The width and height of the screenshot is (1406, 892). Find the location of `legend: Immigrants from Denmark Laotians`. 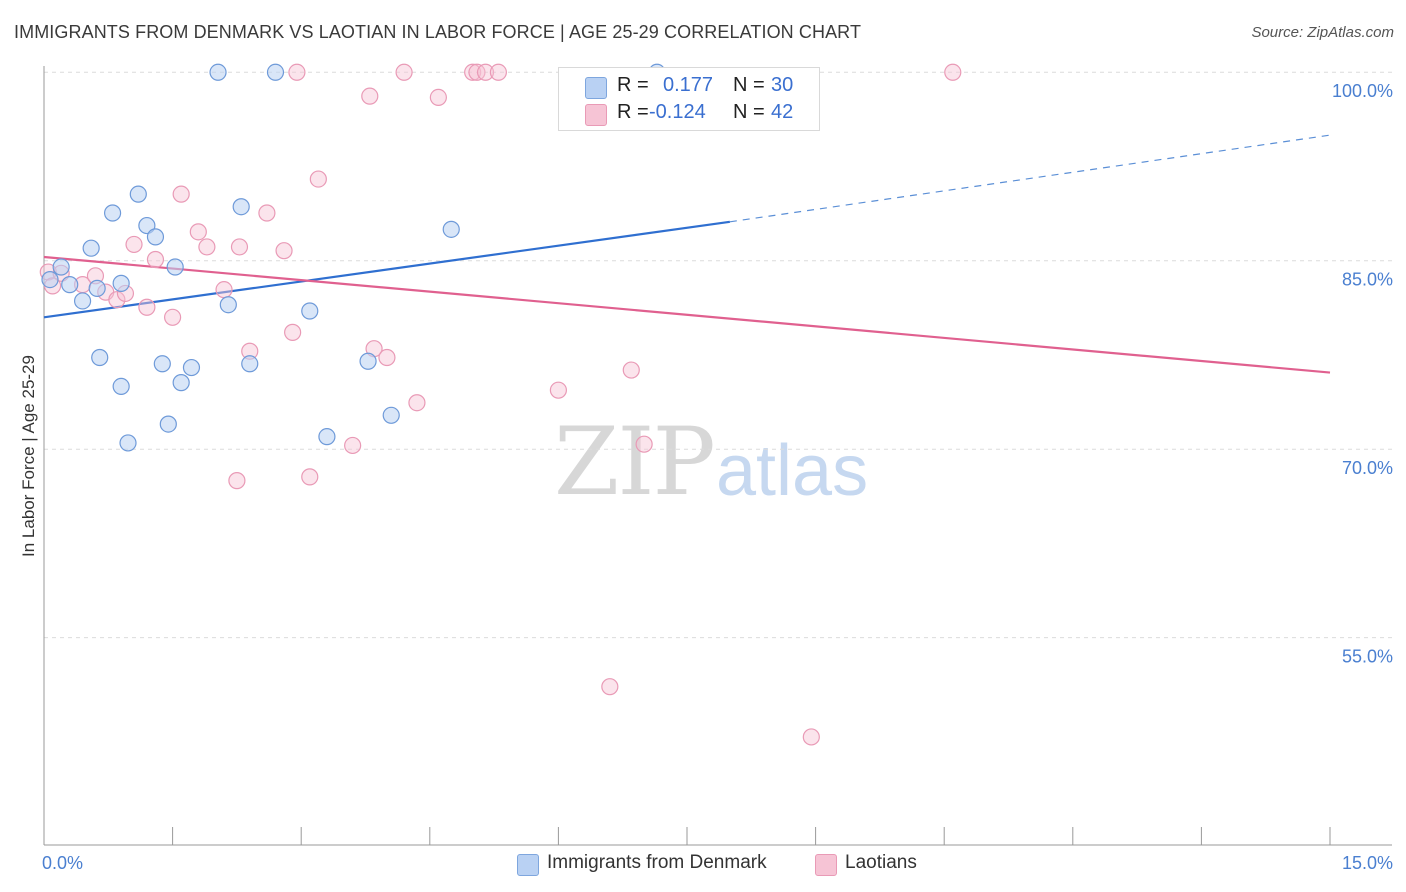

legend: Immigrants from Denmark Laotians is located at coordinates (703, 865).